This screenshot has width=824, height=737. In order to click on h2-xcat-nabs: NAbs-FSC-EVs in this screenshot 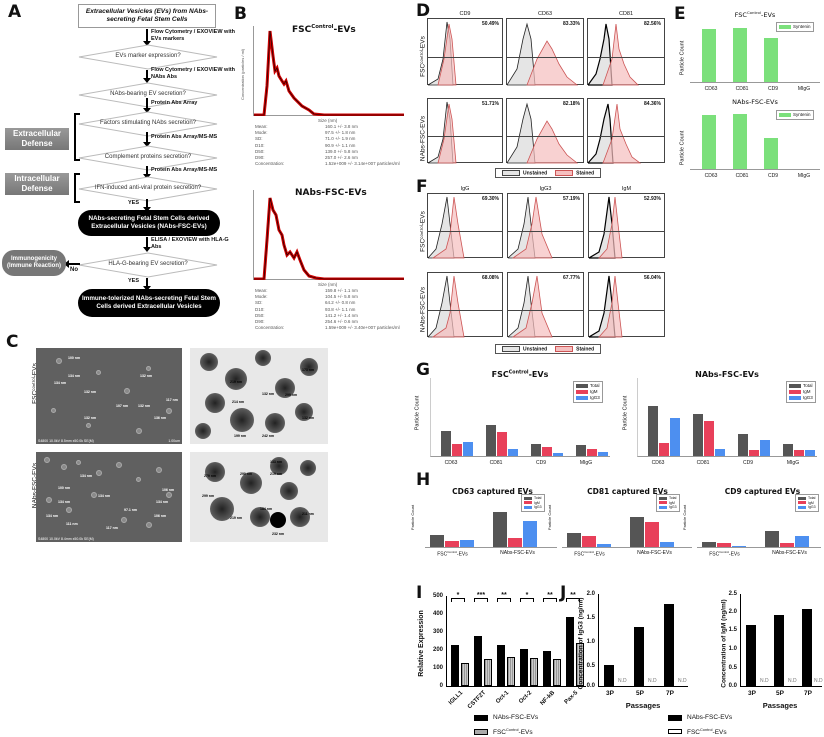, I will do `click(654, 553)`.